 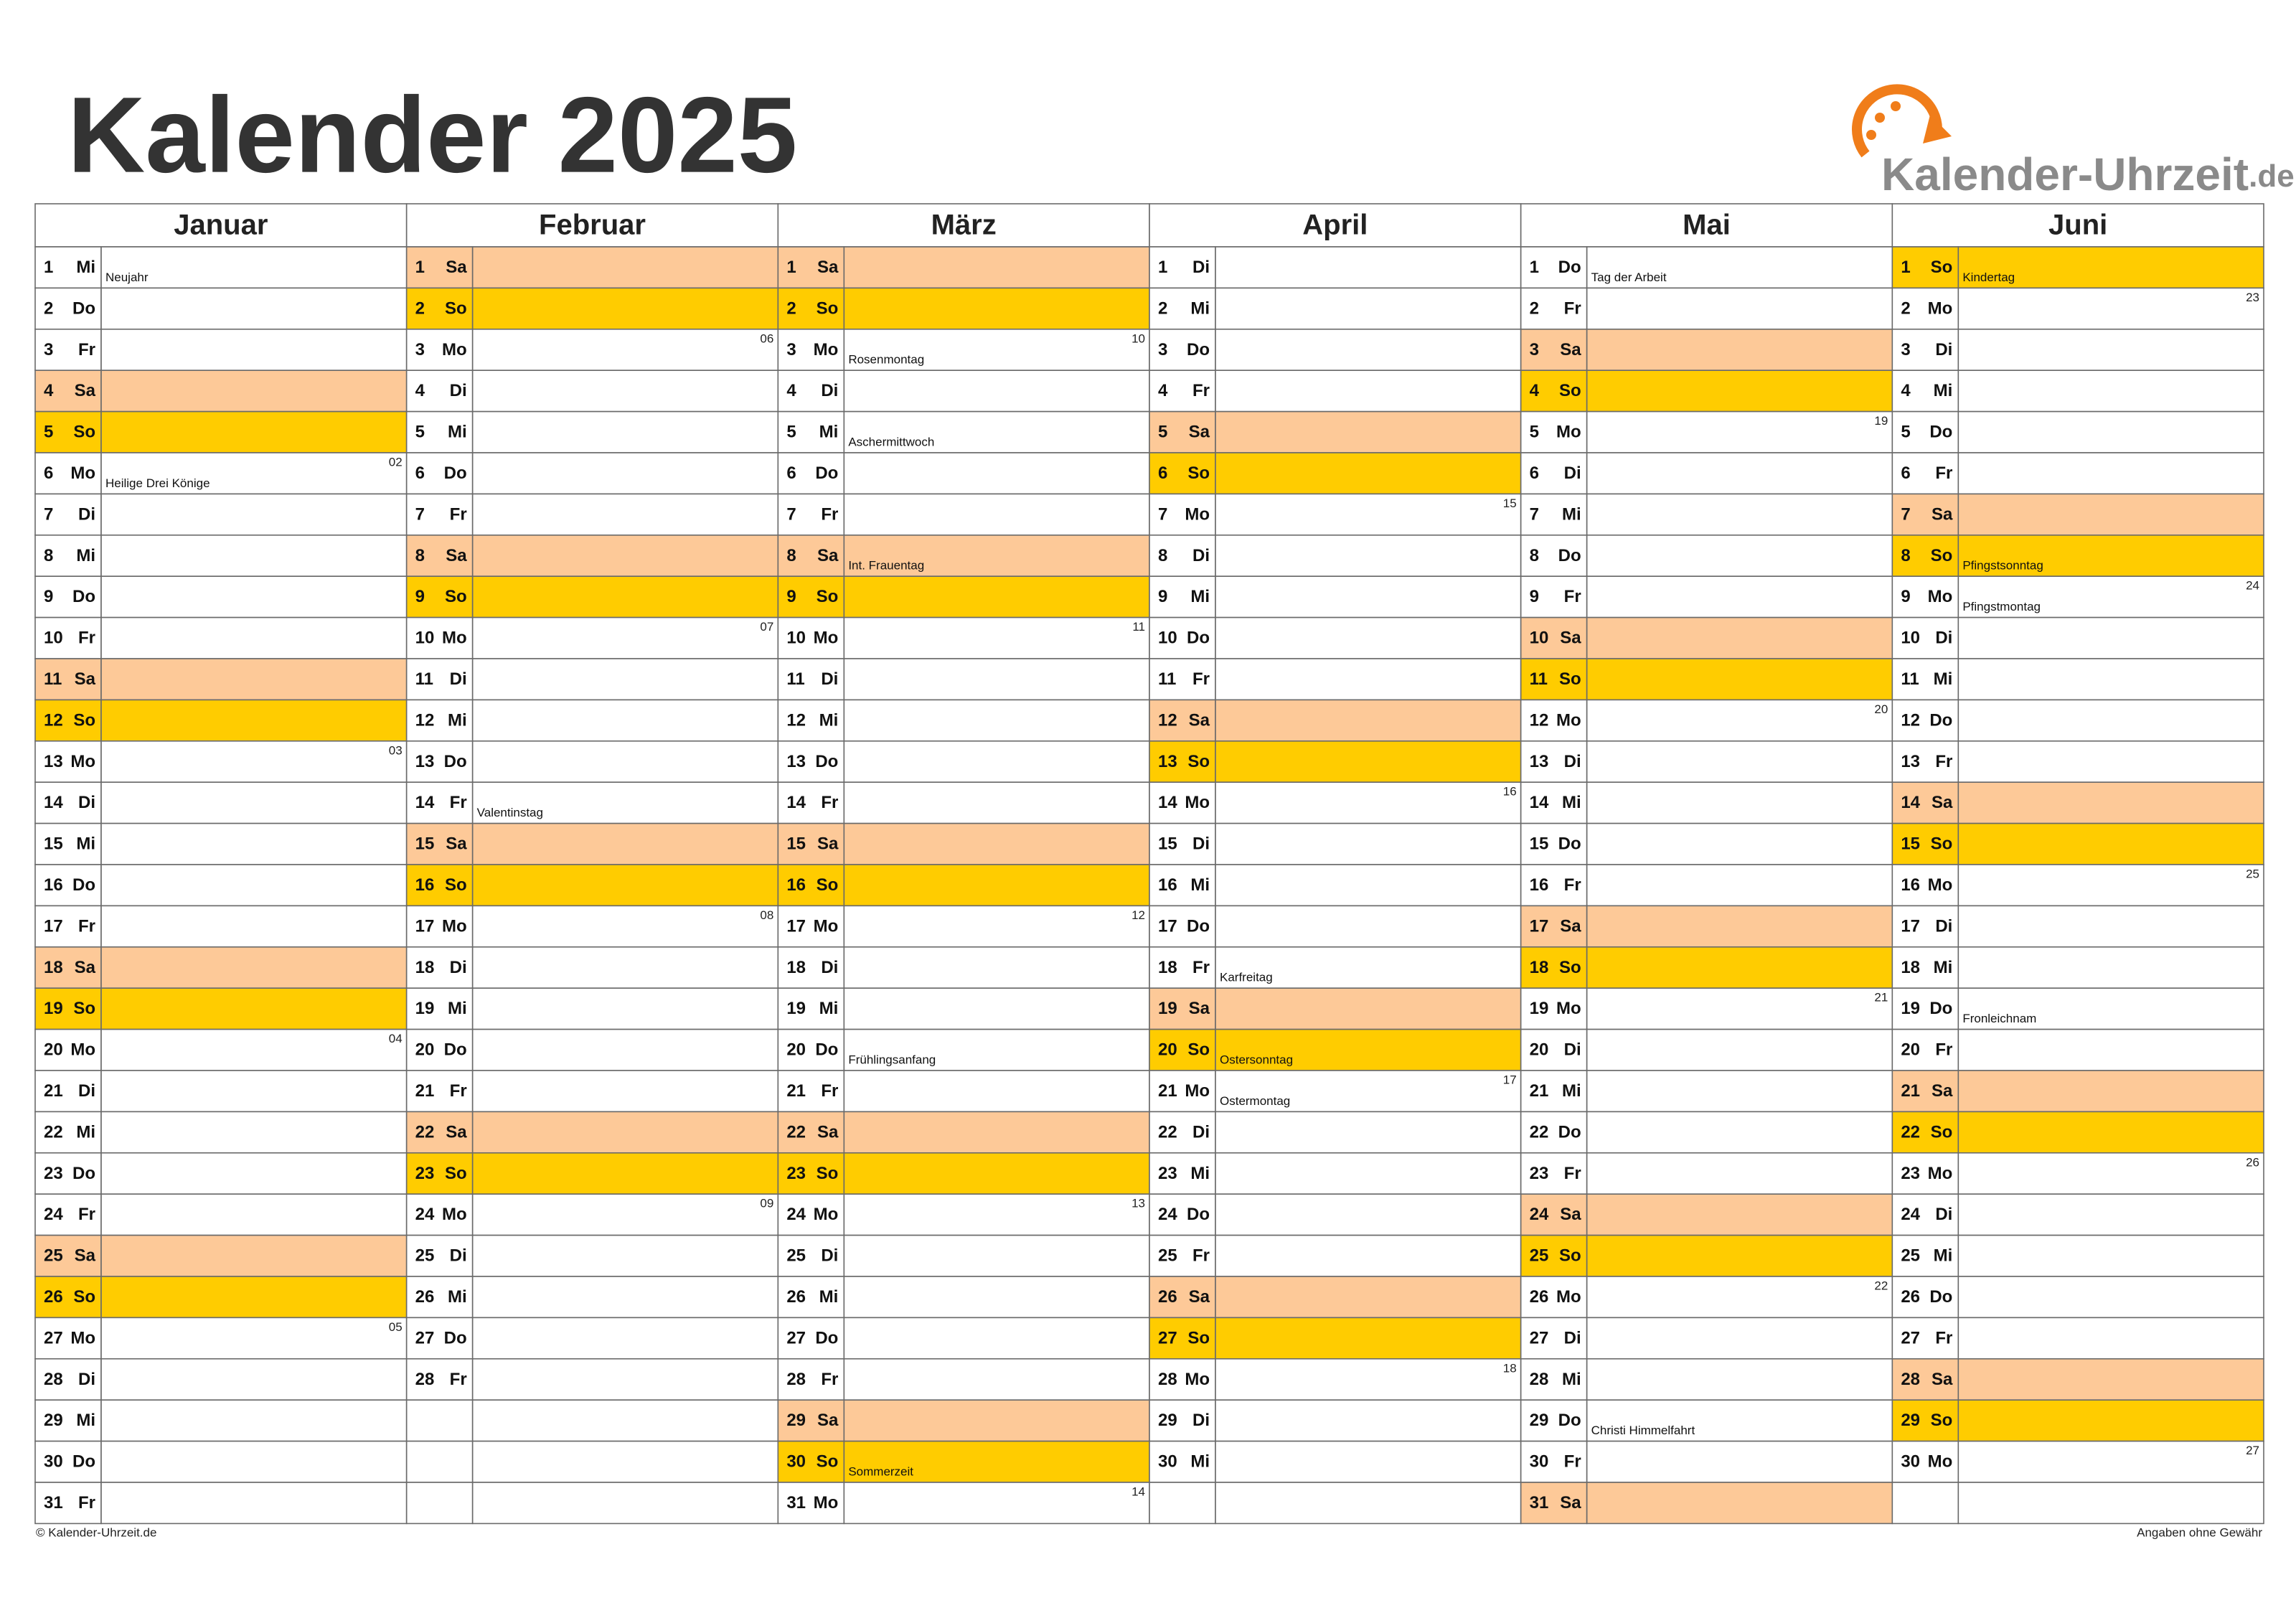 What do you see at coordinates (1246, 978) in the screenshot?
I see `day-note: Karfreitag` at bounding box center [1246, 978].